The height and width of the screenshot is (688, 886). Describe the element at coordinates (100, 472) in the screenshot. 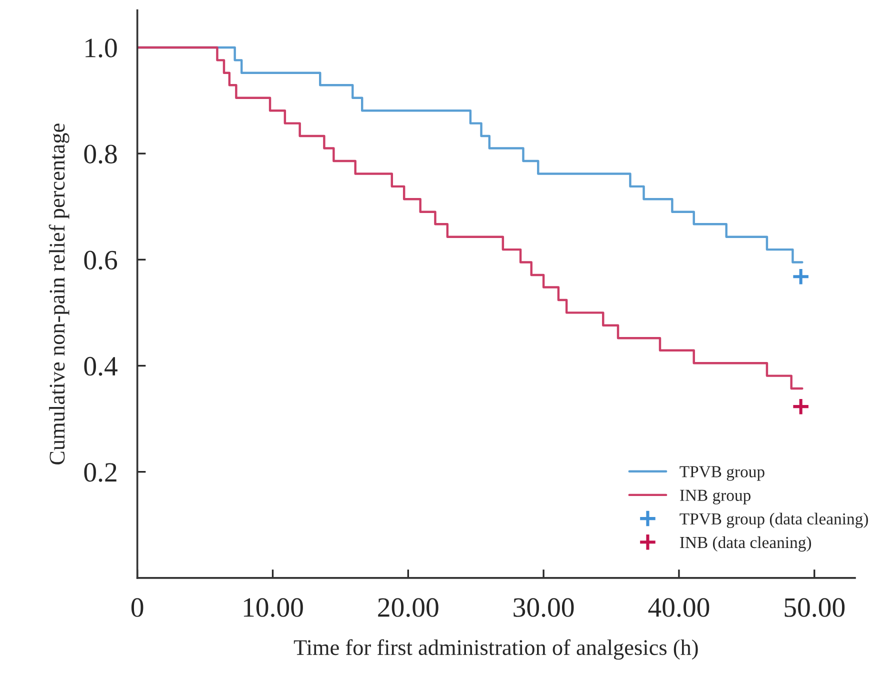

I see `y-tick-label: 0.2` at that location.